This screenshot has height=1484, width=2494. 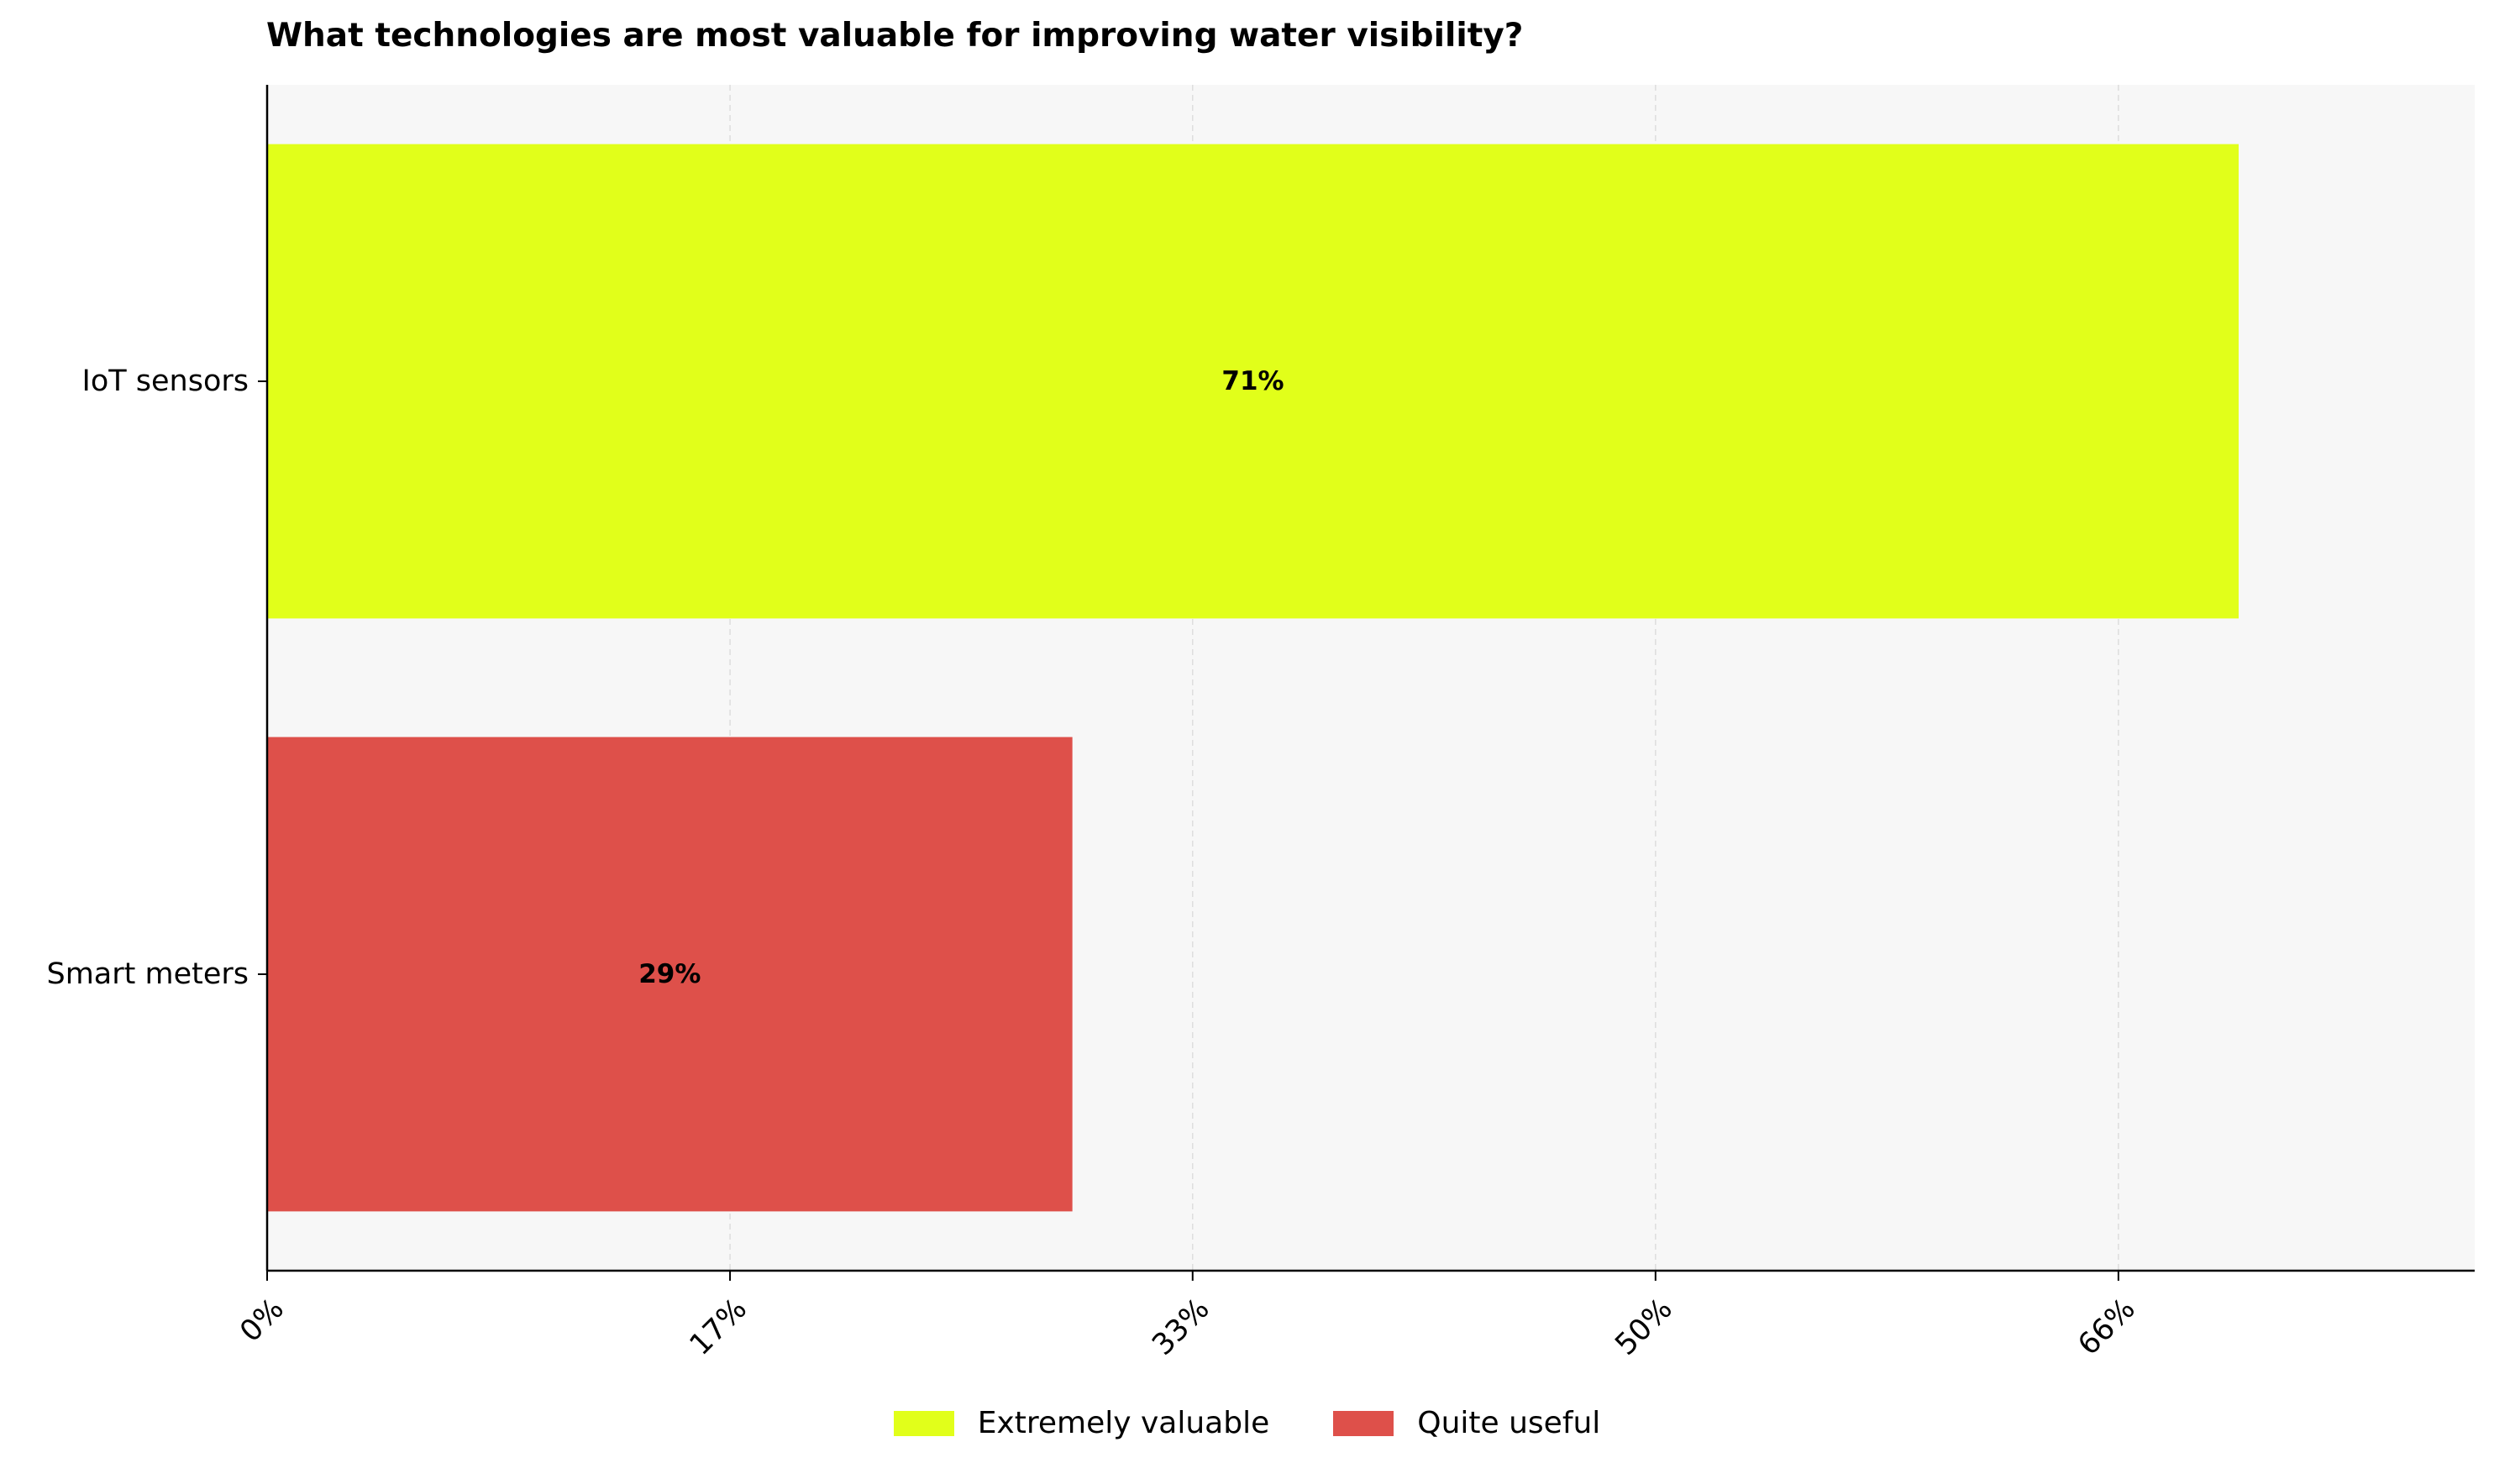 I want to click on legend-label-extremely-valuable: Extremely valuable, so click(x=1124, y=1423).